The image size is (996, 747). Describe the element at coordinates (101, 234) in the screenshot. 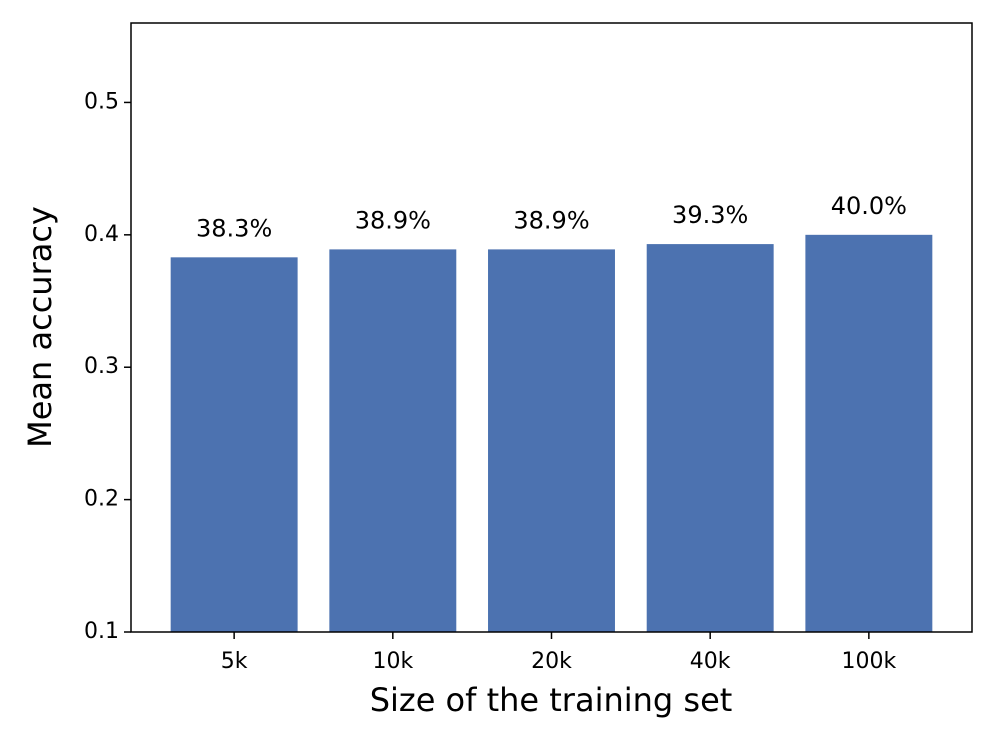

I see `y-tick-label: 0.4` at that location.